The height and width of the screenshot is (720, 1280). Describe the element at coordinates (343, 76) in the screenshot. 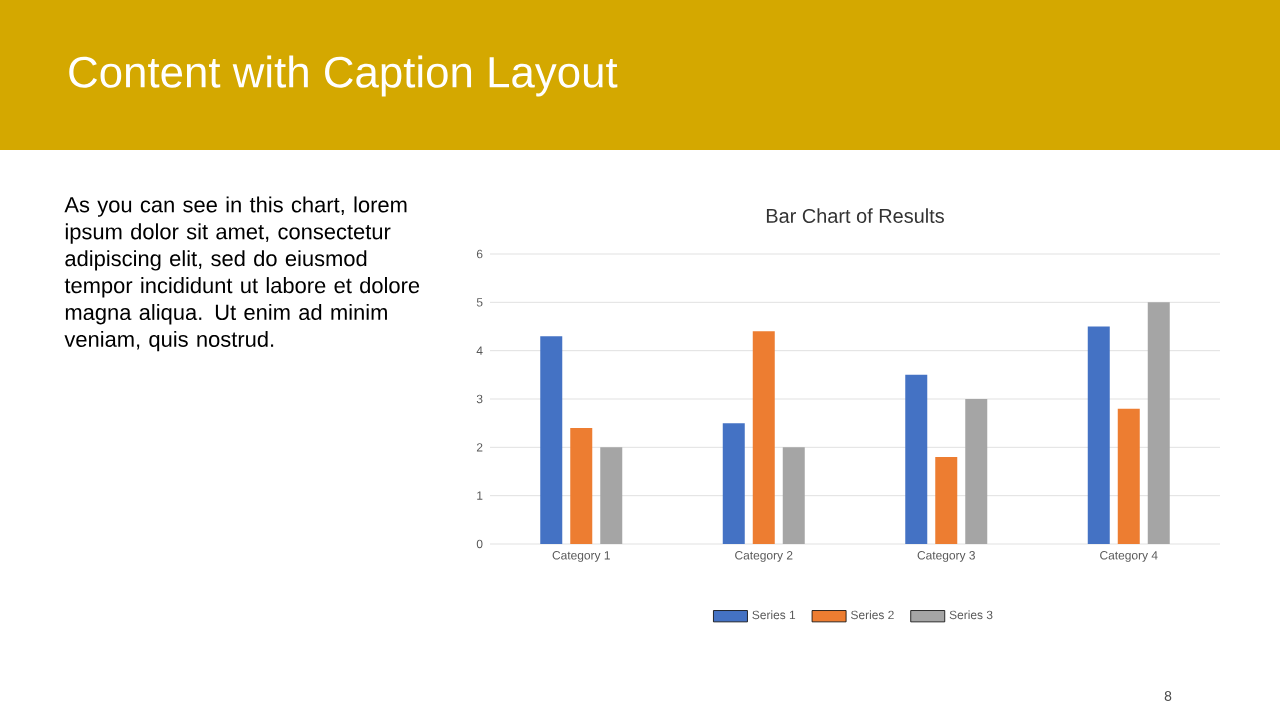

I see `text: Content with Caption Layout` at that location.